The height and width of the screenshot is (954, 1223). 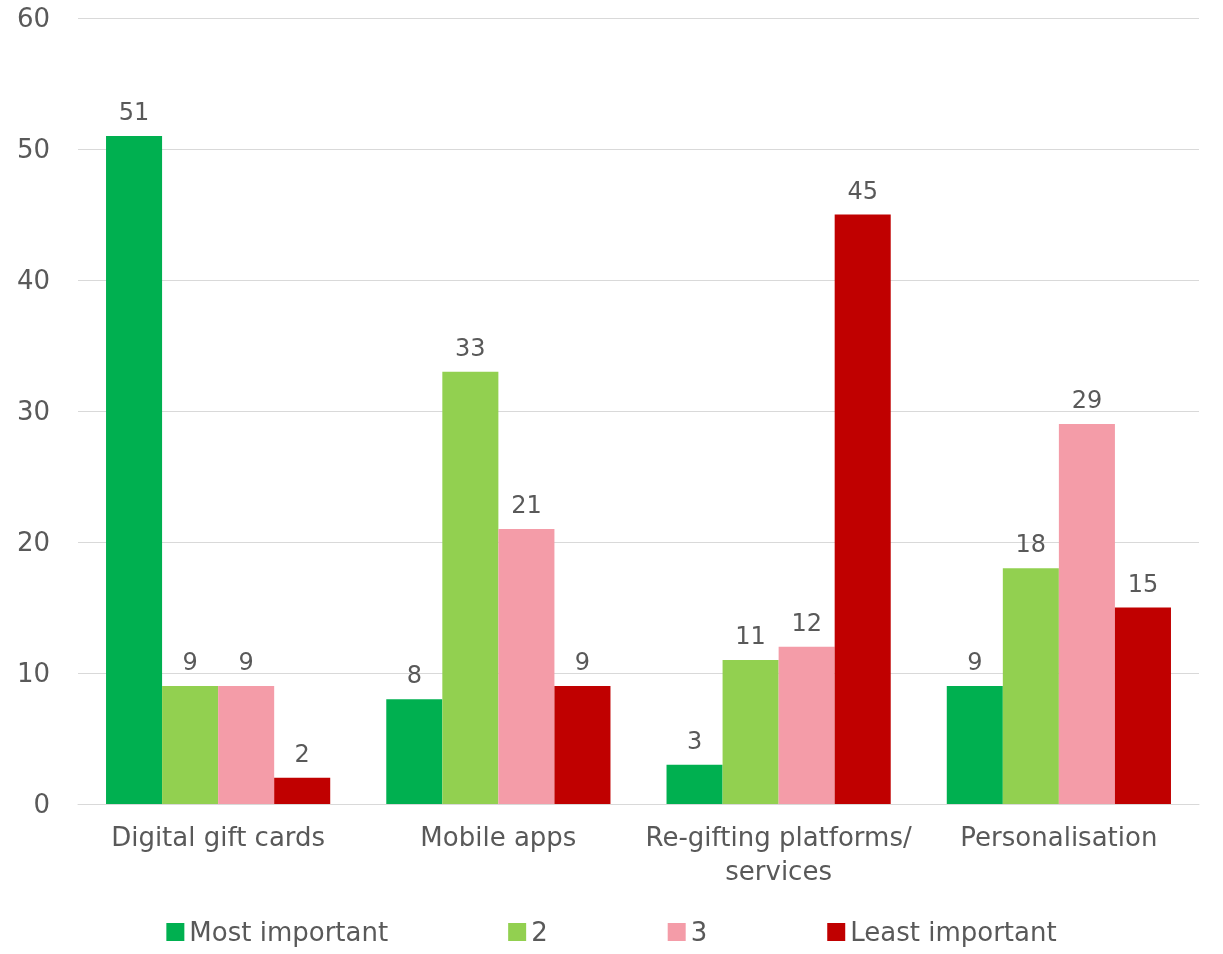 I want to click on x-tick-label: Digital gift cards, so click(x=218, y=837).